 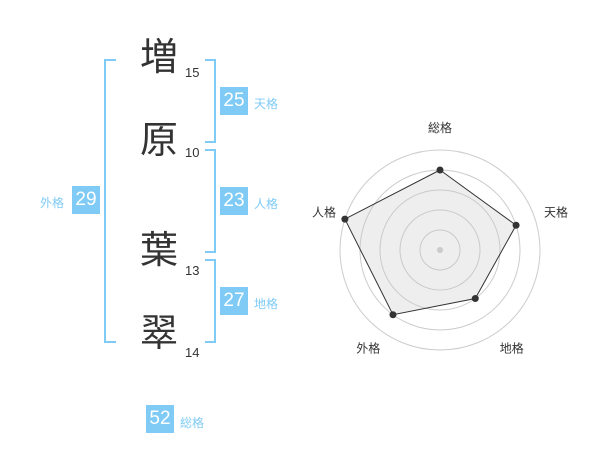 I want to click on stroke-count-2: 10, so click(x=192, y=152).